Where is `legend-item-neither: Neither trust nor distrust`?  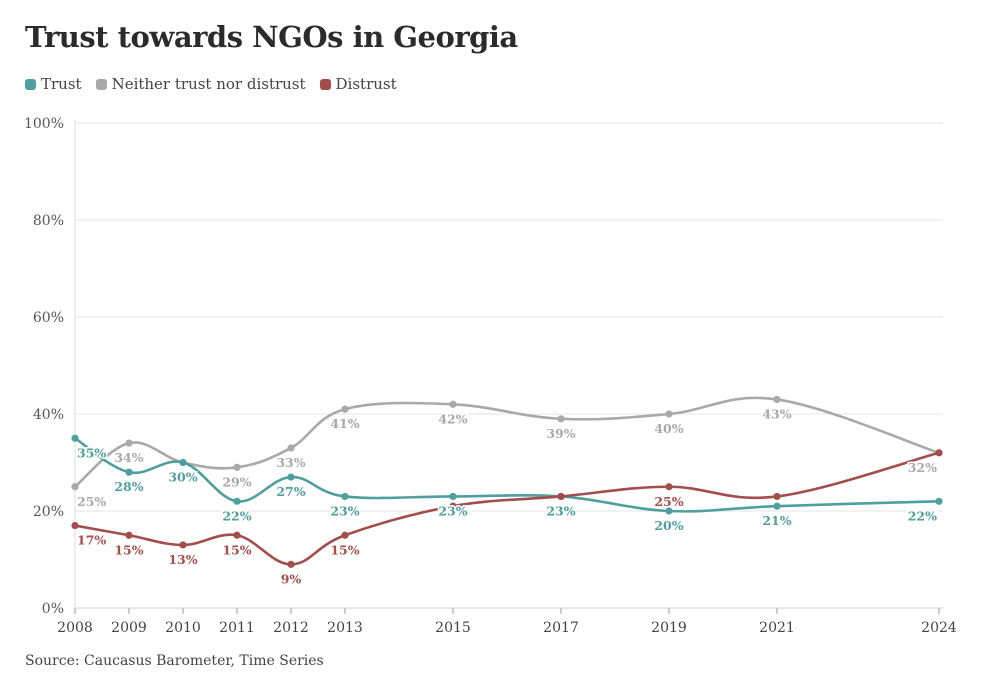
legend-item-neither: Neither trust nor distrust is located at coordinates (200, 84).